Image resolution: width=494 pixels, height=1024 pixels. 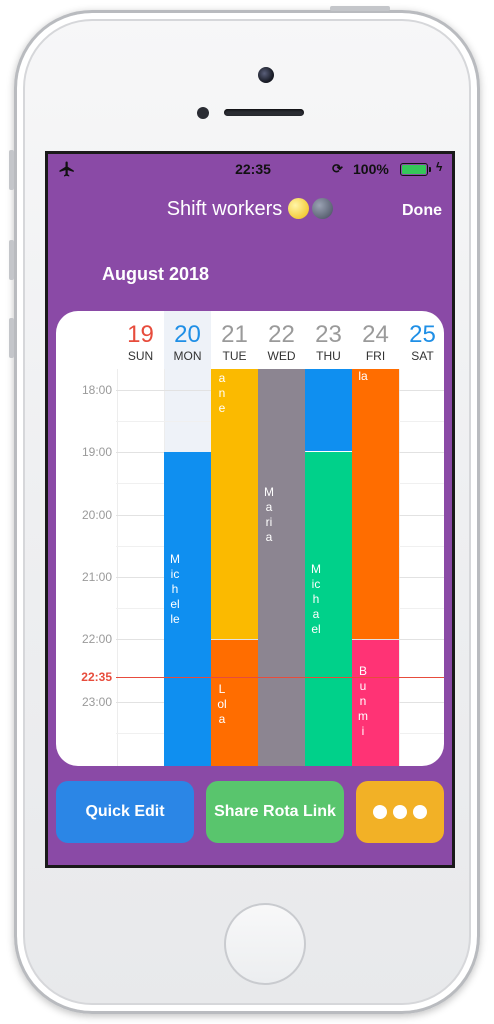 I want to click on power-button, so click(x=360, y=8).